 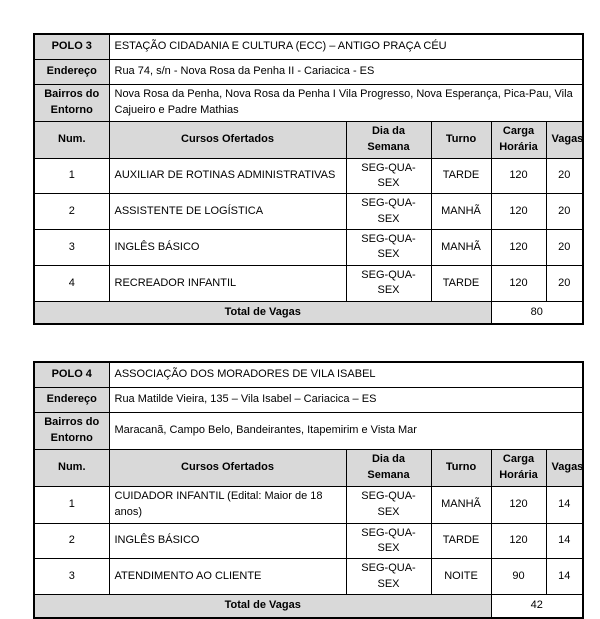 What do you see at coordinates (537, 312) in the screenshot?
I see `total-value-cell: 80` at bounding box center [537, 312].